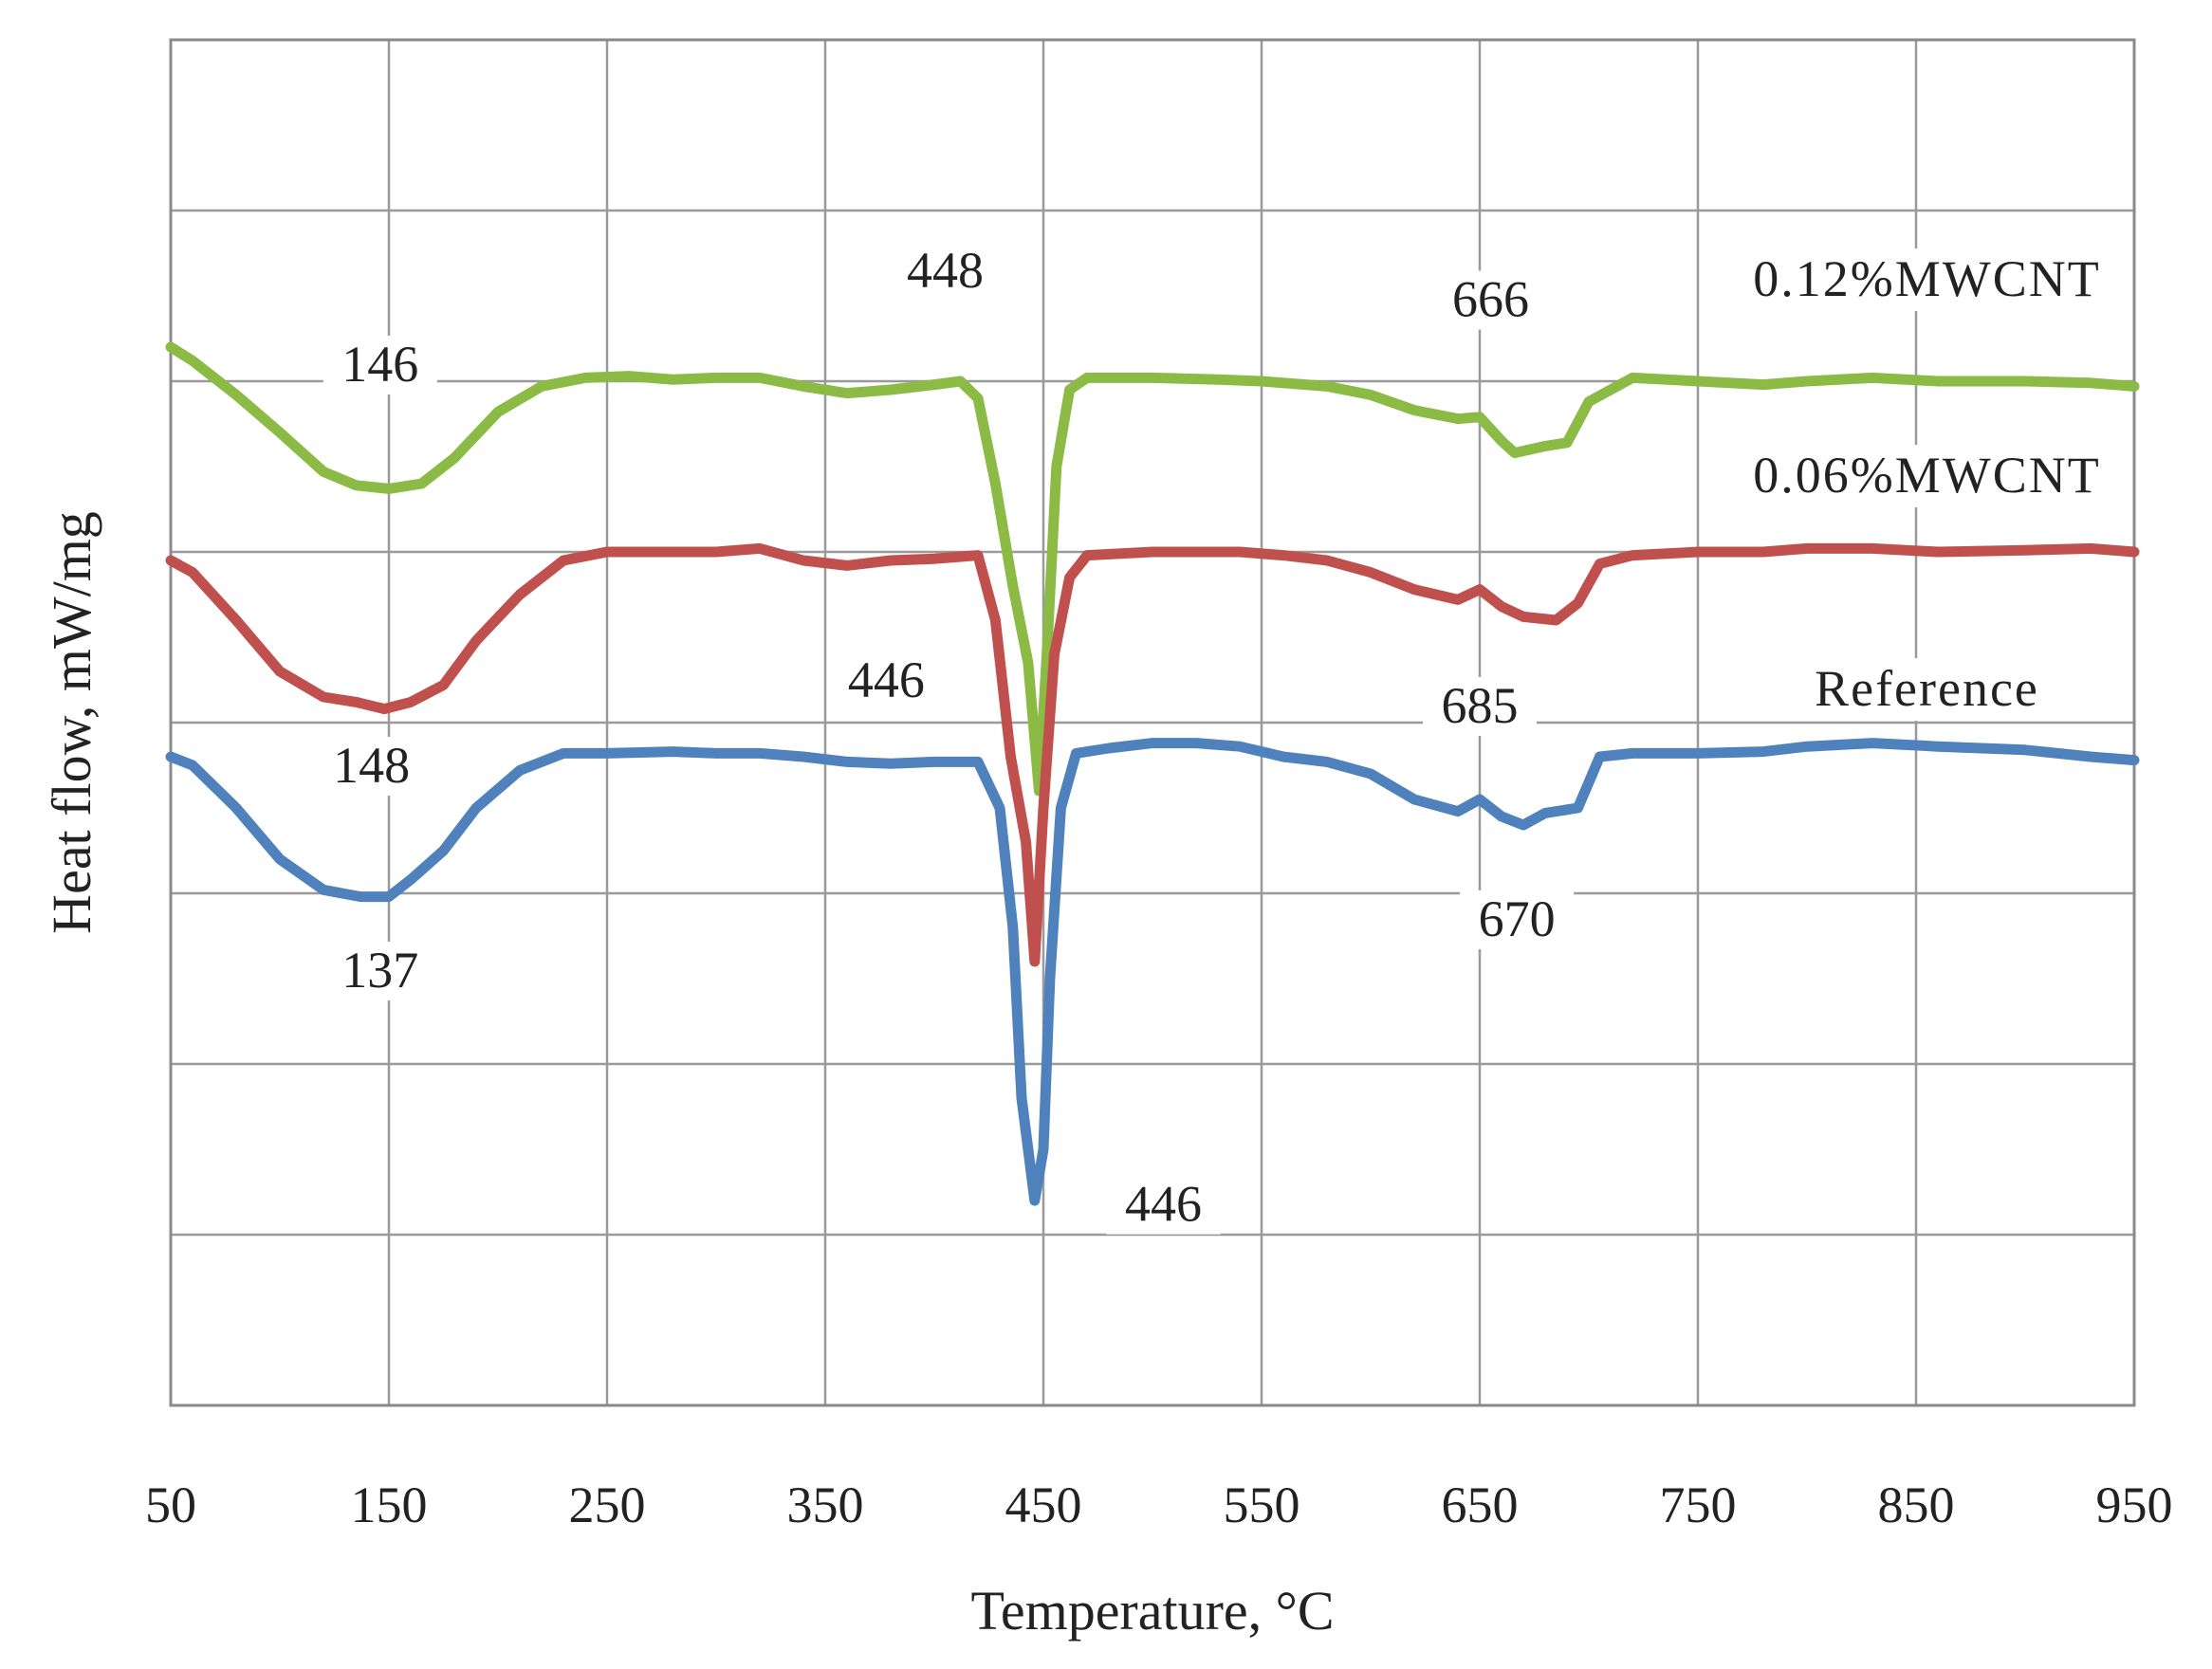 This screenshot has height=1669, width=2212. What do you see at coordinates (1916, 1504) in the screenshot?
I see `x-tick-label-8: 850` at bounding box center [1916, 1504].